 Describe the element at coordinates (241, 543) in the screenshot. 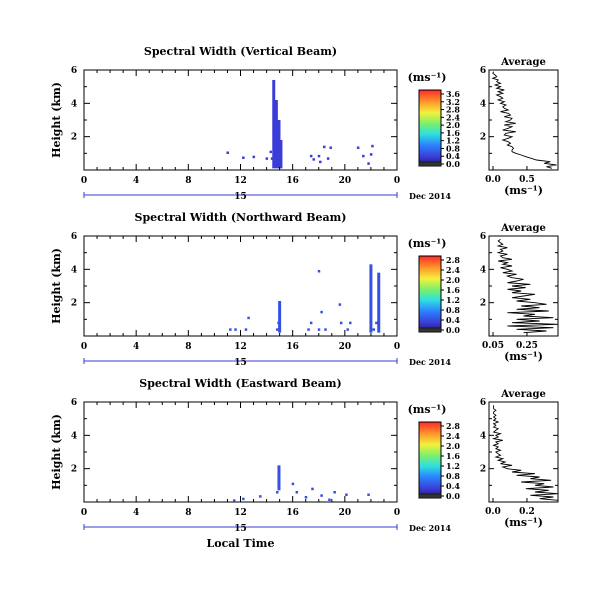

I see `x-axis-label: Local Time` at that location.